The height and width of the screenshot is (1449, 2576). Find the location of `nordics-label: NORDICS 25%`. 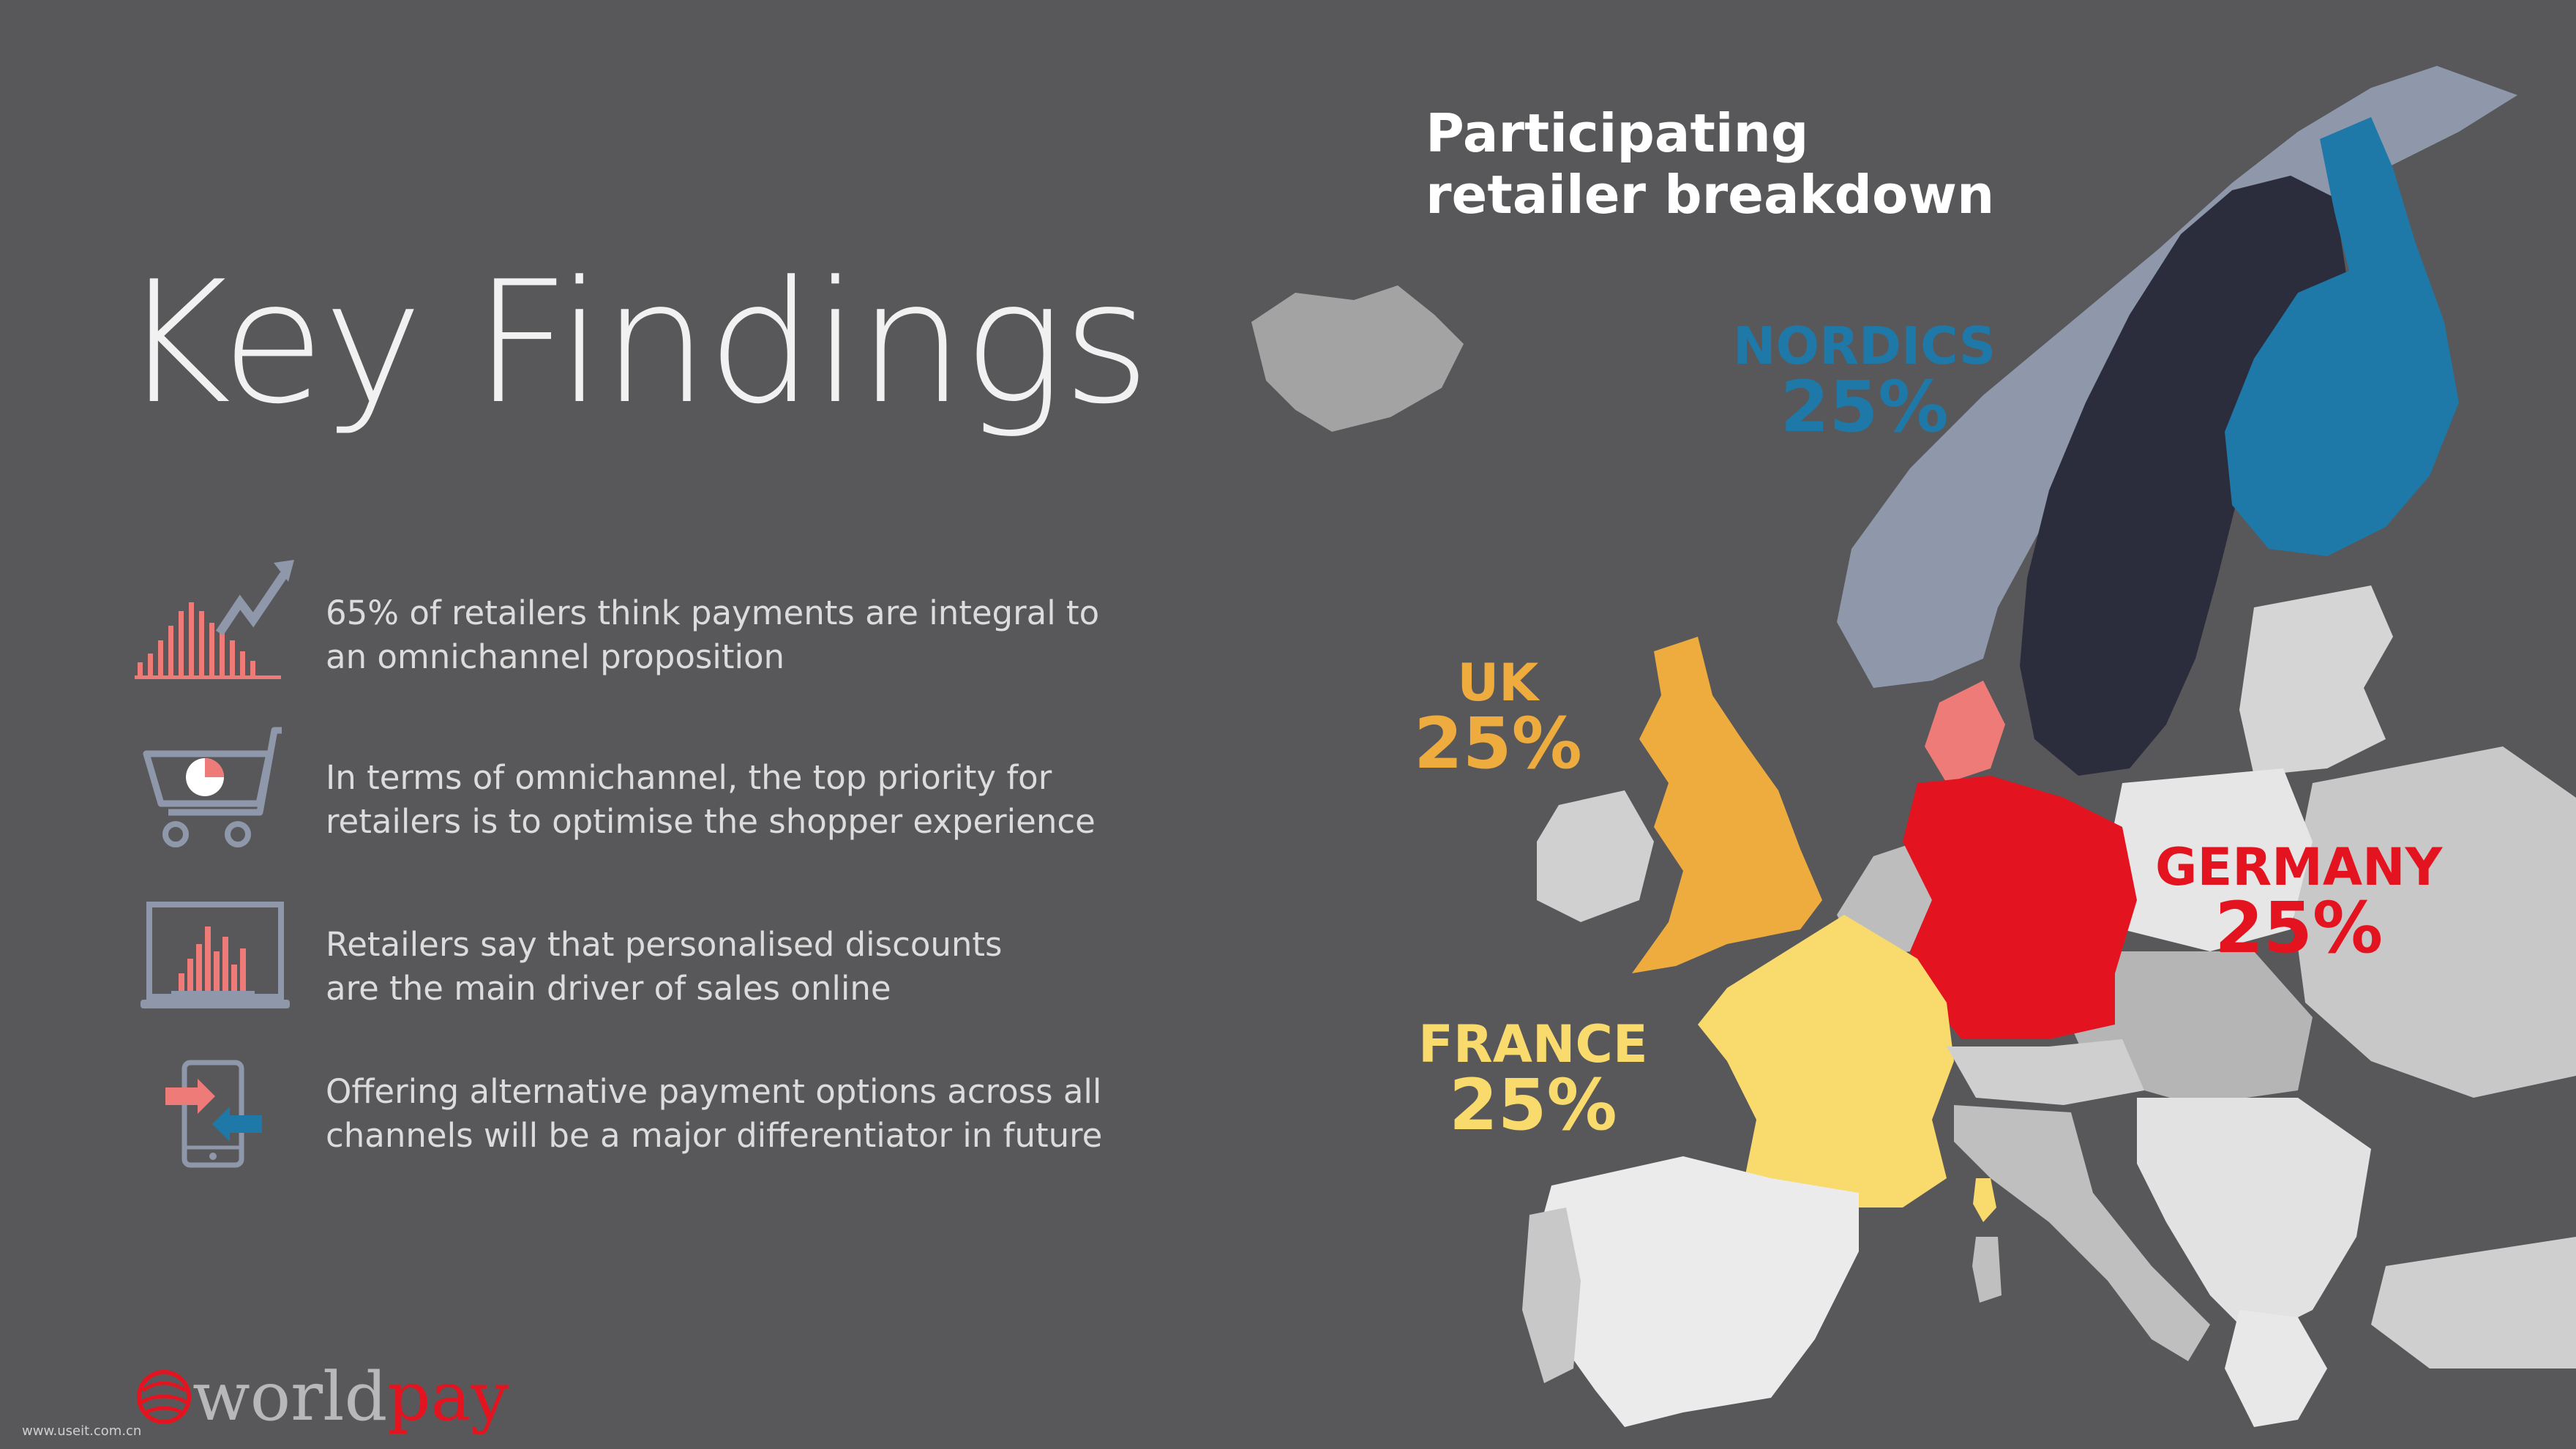

nordics-label: NORDICS 25% is located at coordinates (1864, 381).